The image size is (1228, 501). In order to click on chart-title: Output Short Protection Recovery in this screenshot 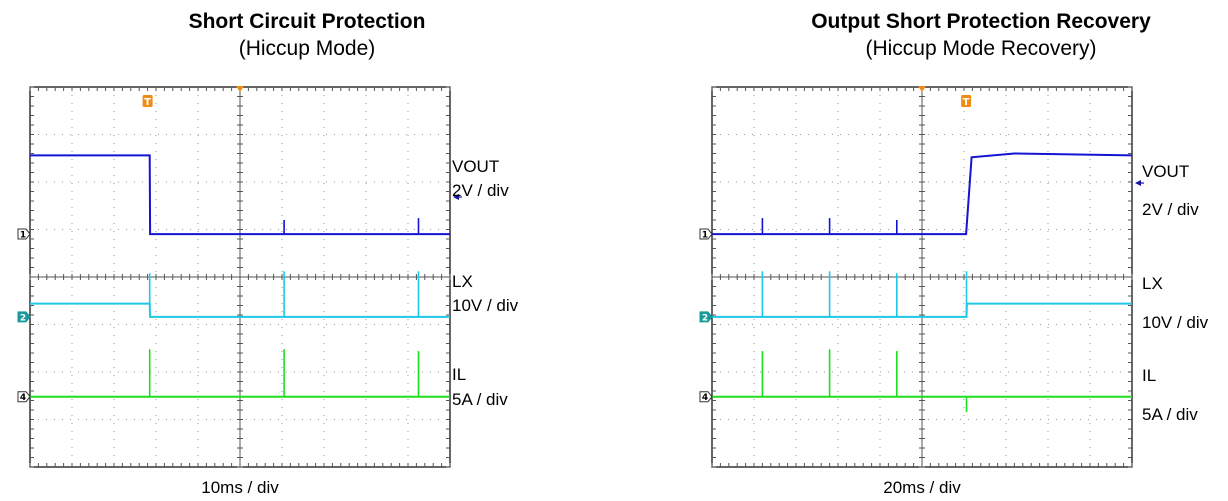, I will do `click(981, 21)`.